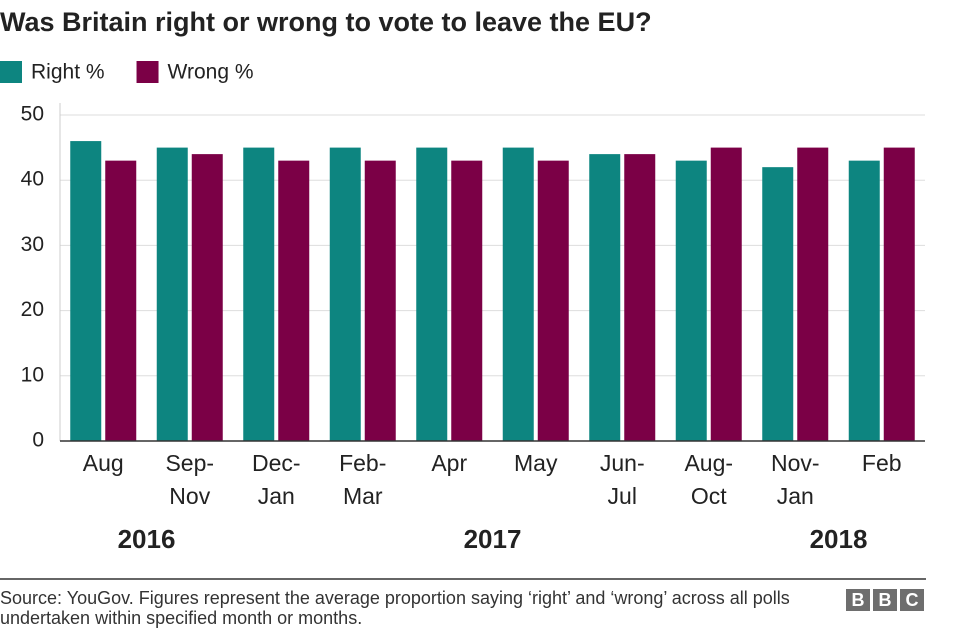  What do you see at coordinates (708, 479) in the screenshot?
I see `x-tick-label: Aug- Oct` at bounding box center [708, 479].